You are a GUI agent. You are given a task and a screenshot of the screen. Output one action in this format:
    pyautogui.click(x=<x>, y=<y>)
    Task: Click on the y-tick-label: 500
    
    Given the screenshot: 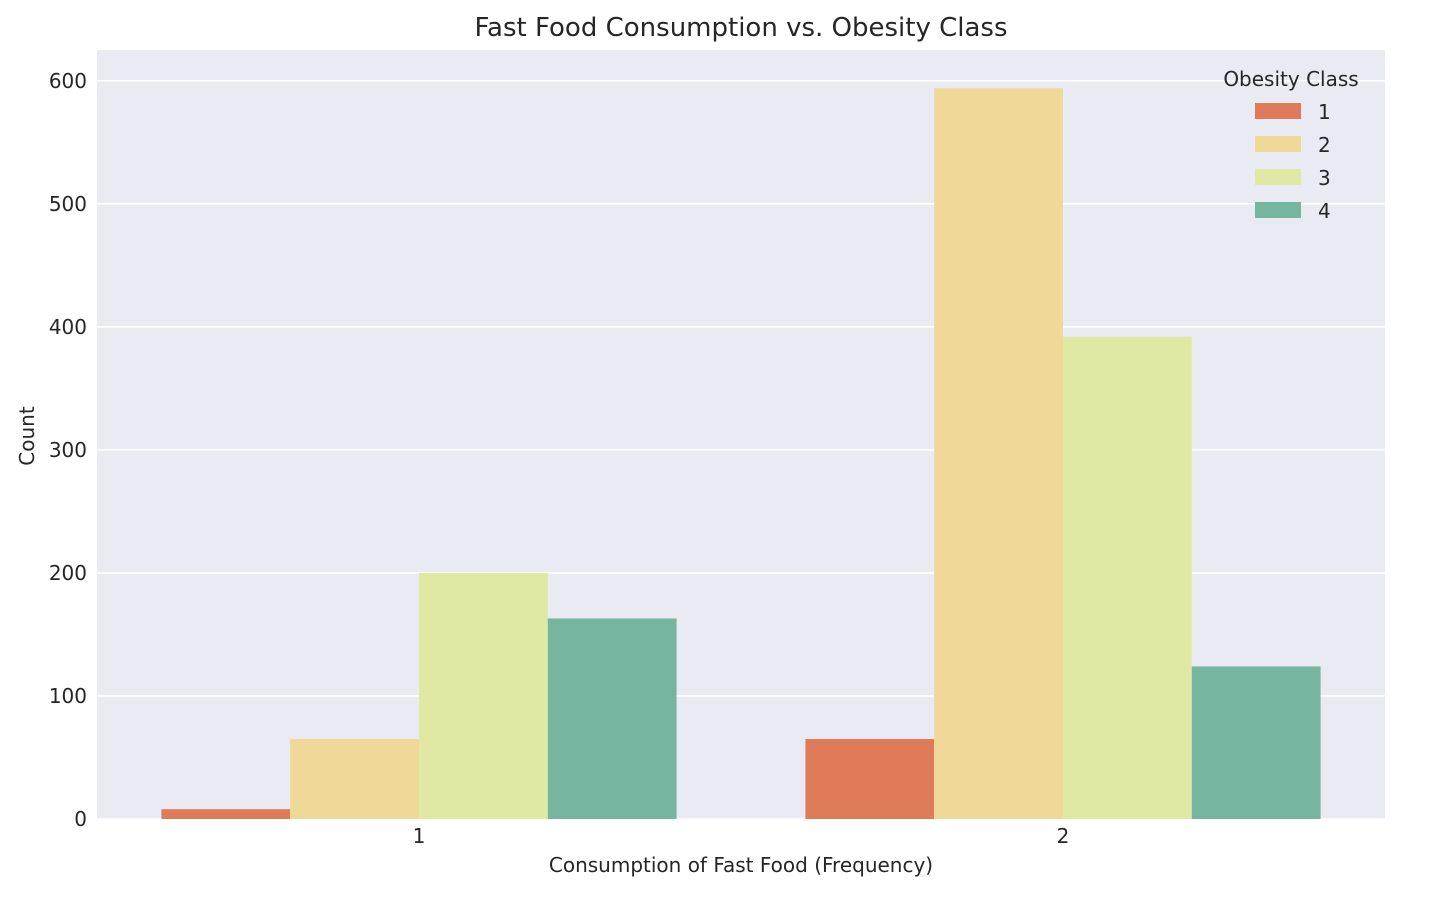 What is the action you would take?
    pyautogui.click(x=68, y=204)
    